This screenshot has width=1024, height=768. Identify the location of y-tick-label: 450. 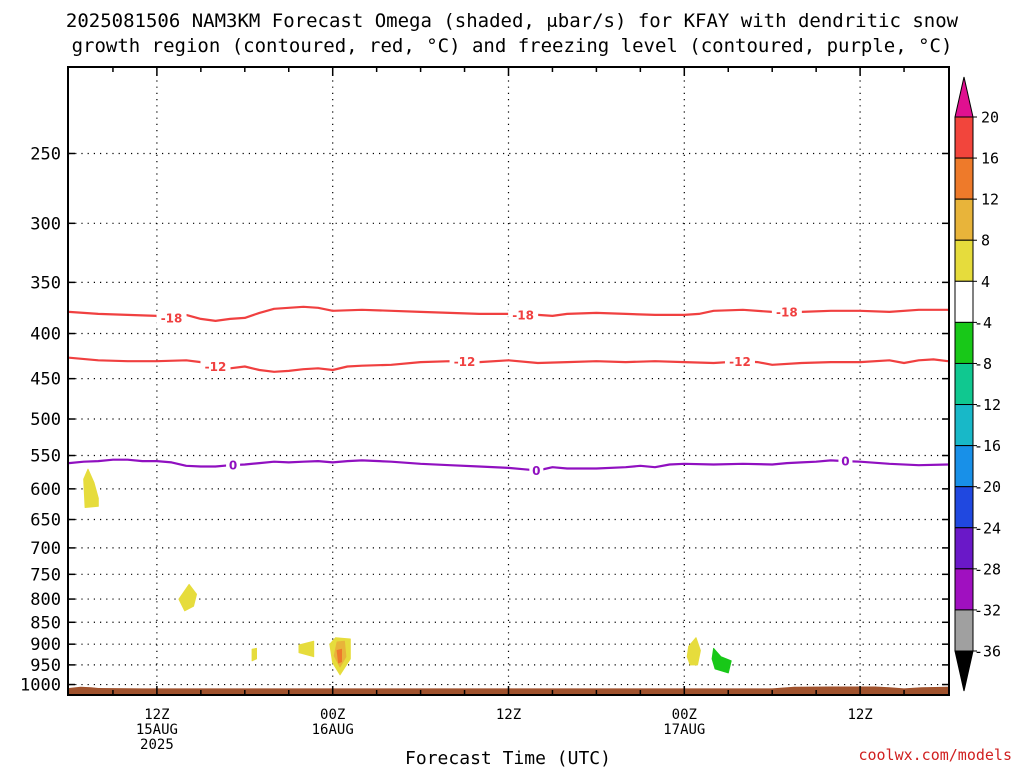
(45, 380).